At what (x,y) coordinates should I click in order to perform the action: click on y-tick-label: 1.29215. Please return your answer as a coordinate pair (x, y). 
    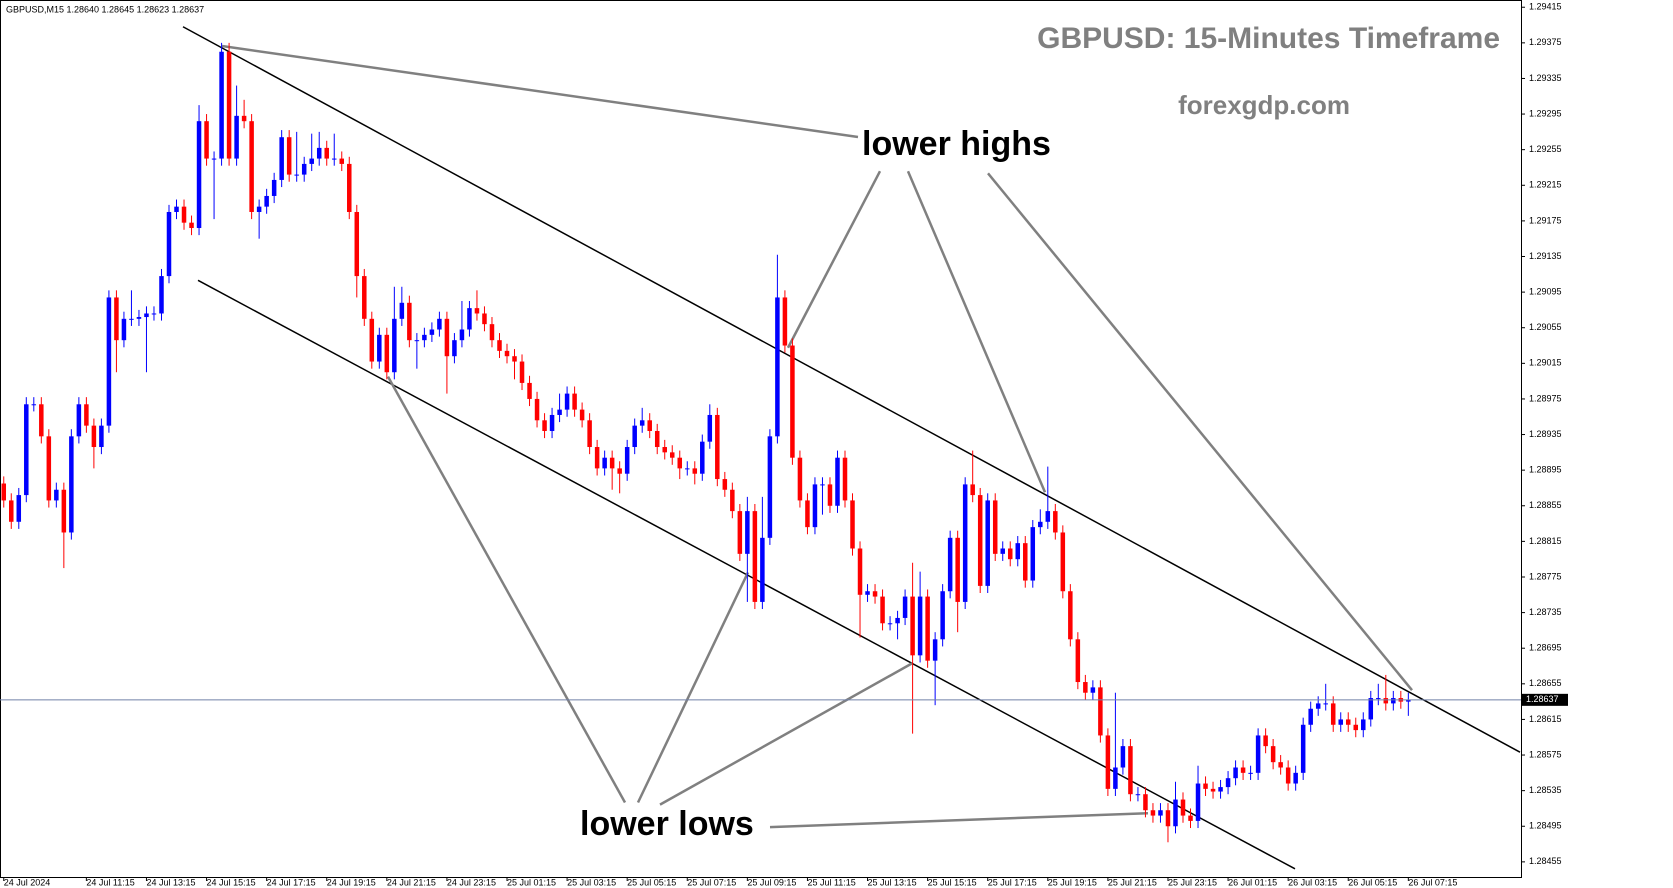
    Looking at the image, I should click on (1545, 185).